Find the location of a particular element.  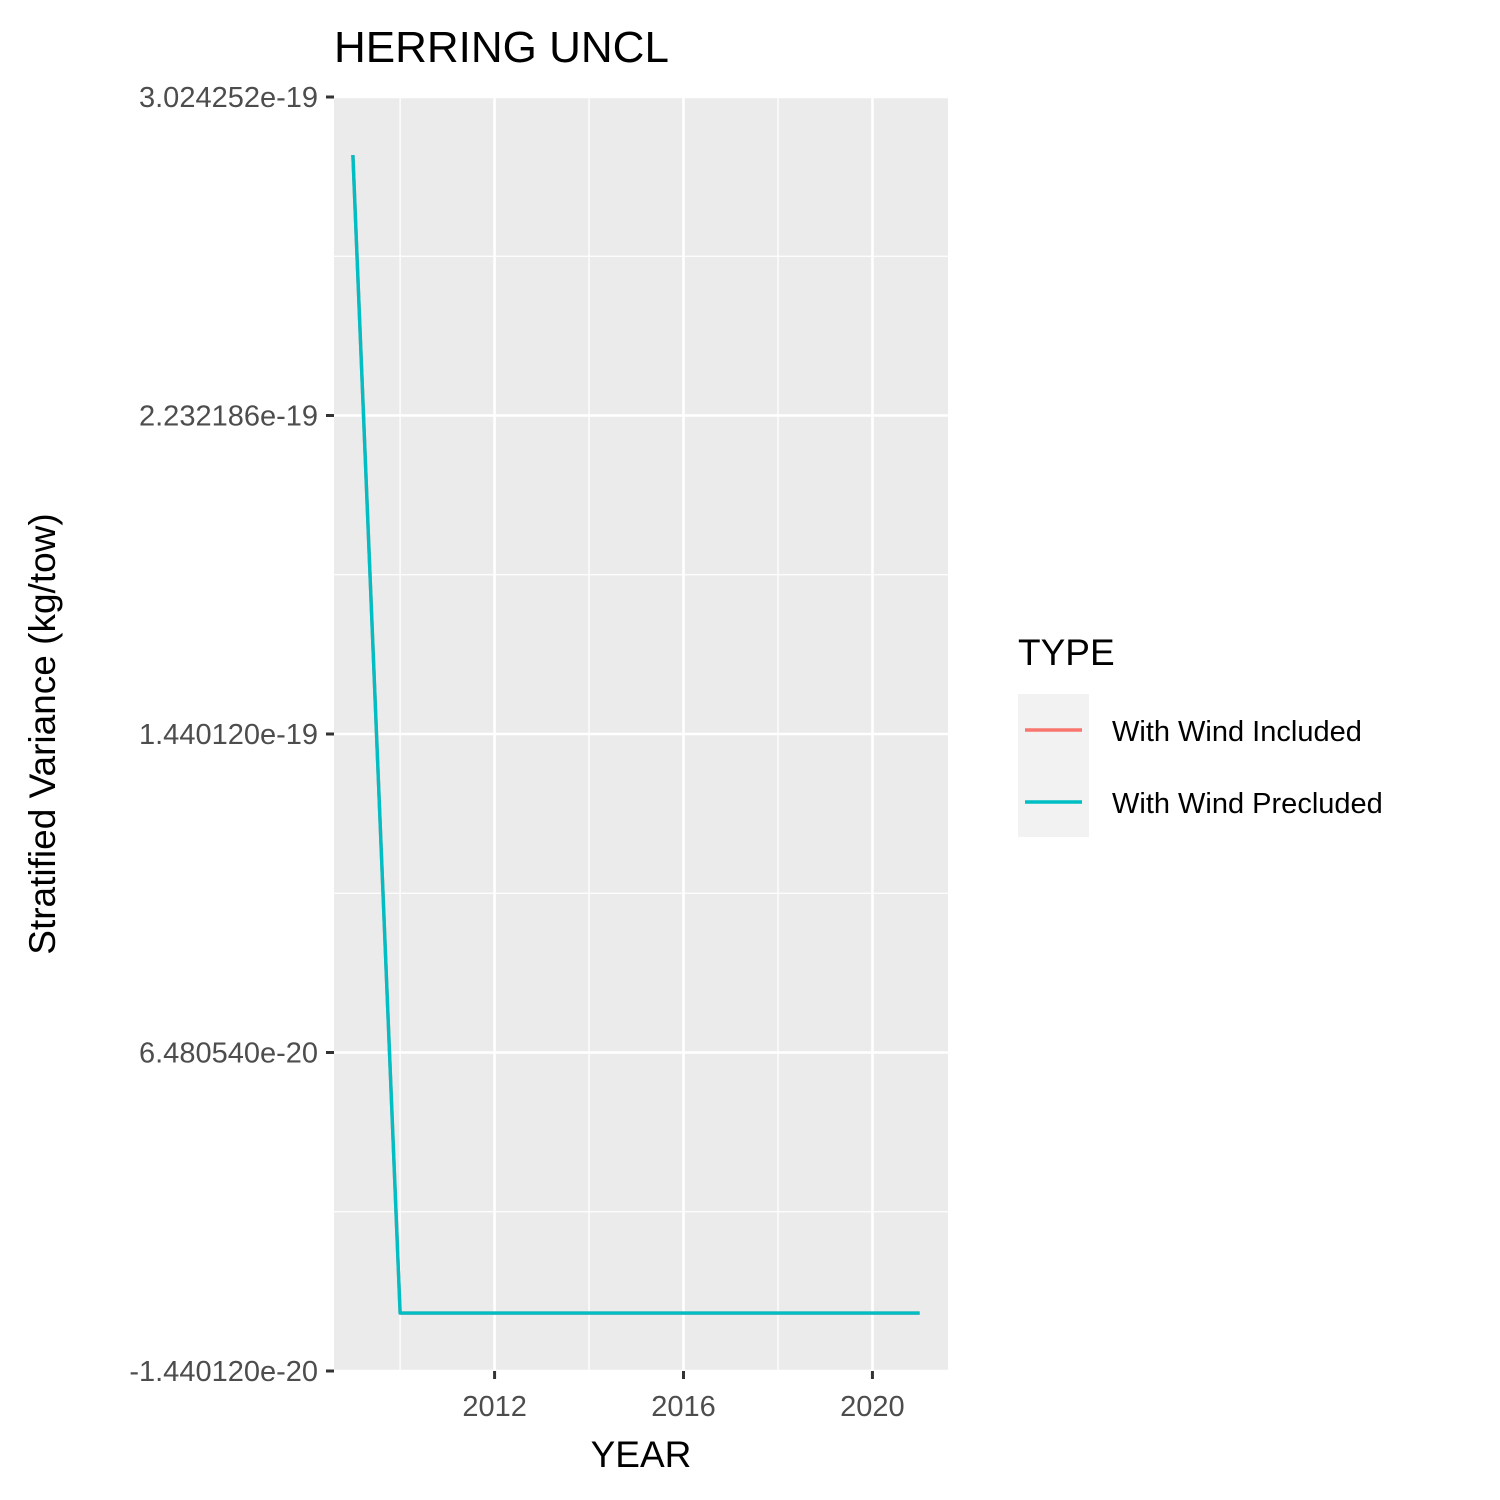

chart-title: HERRING UNCL is located at coordinates (501, 47).